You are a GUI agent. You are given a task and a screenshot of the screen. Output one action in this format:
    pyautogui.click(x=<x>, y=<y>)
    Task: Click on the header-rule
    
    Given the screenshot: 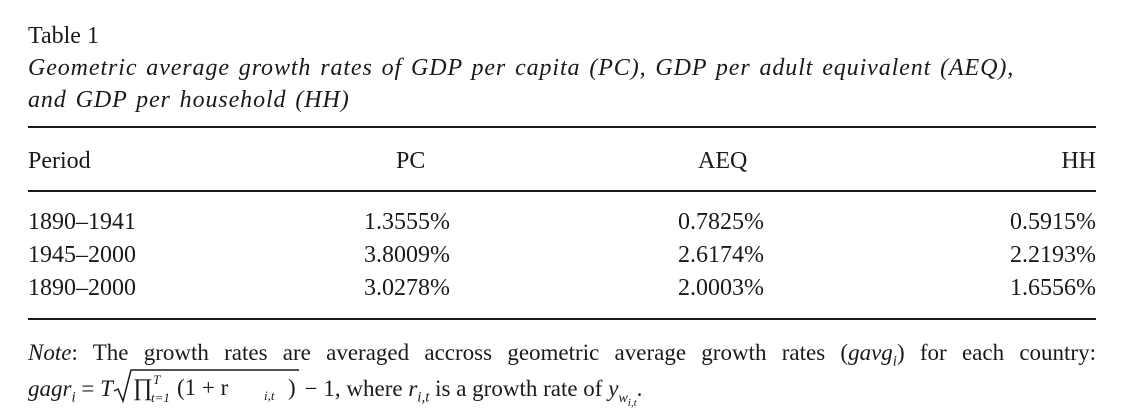 What is the action you would take?
    pyautogui.click(x=562, y=191)
    